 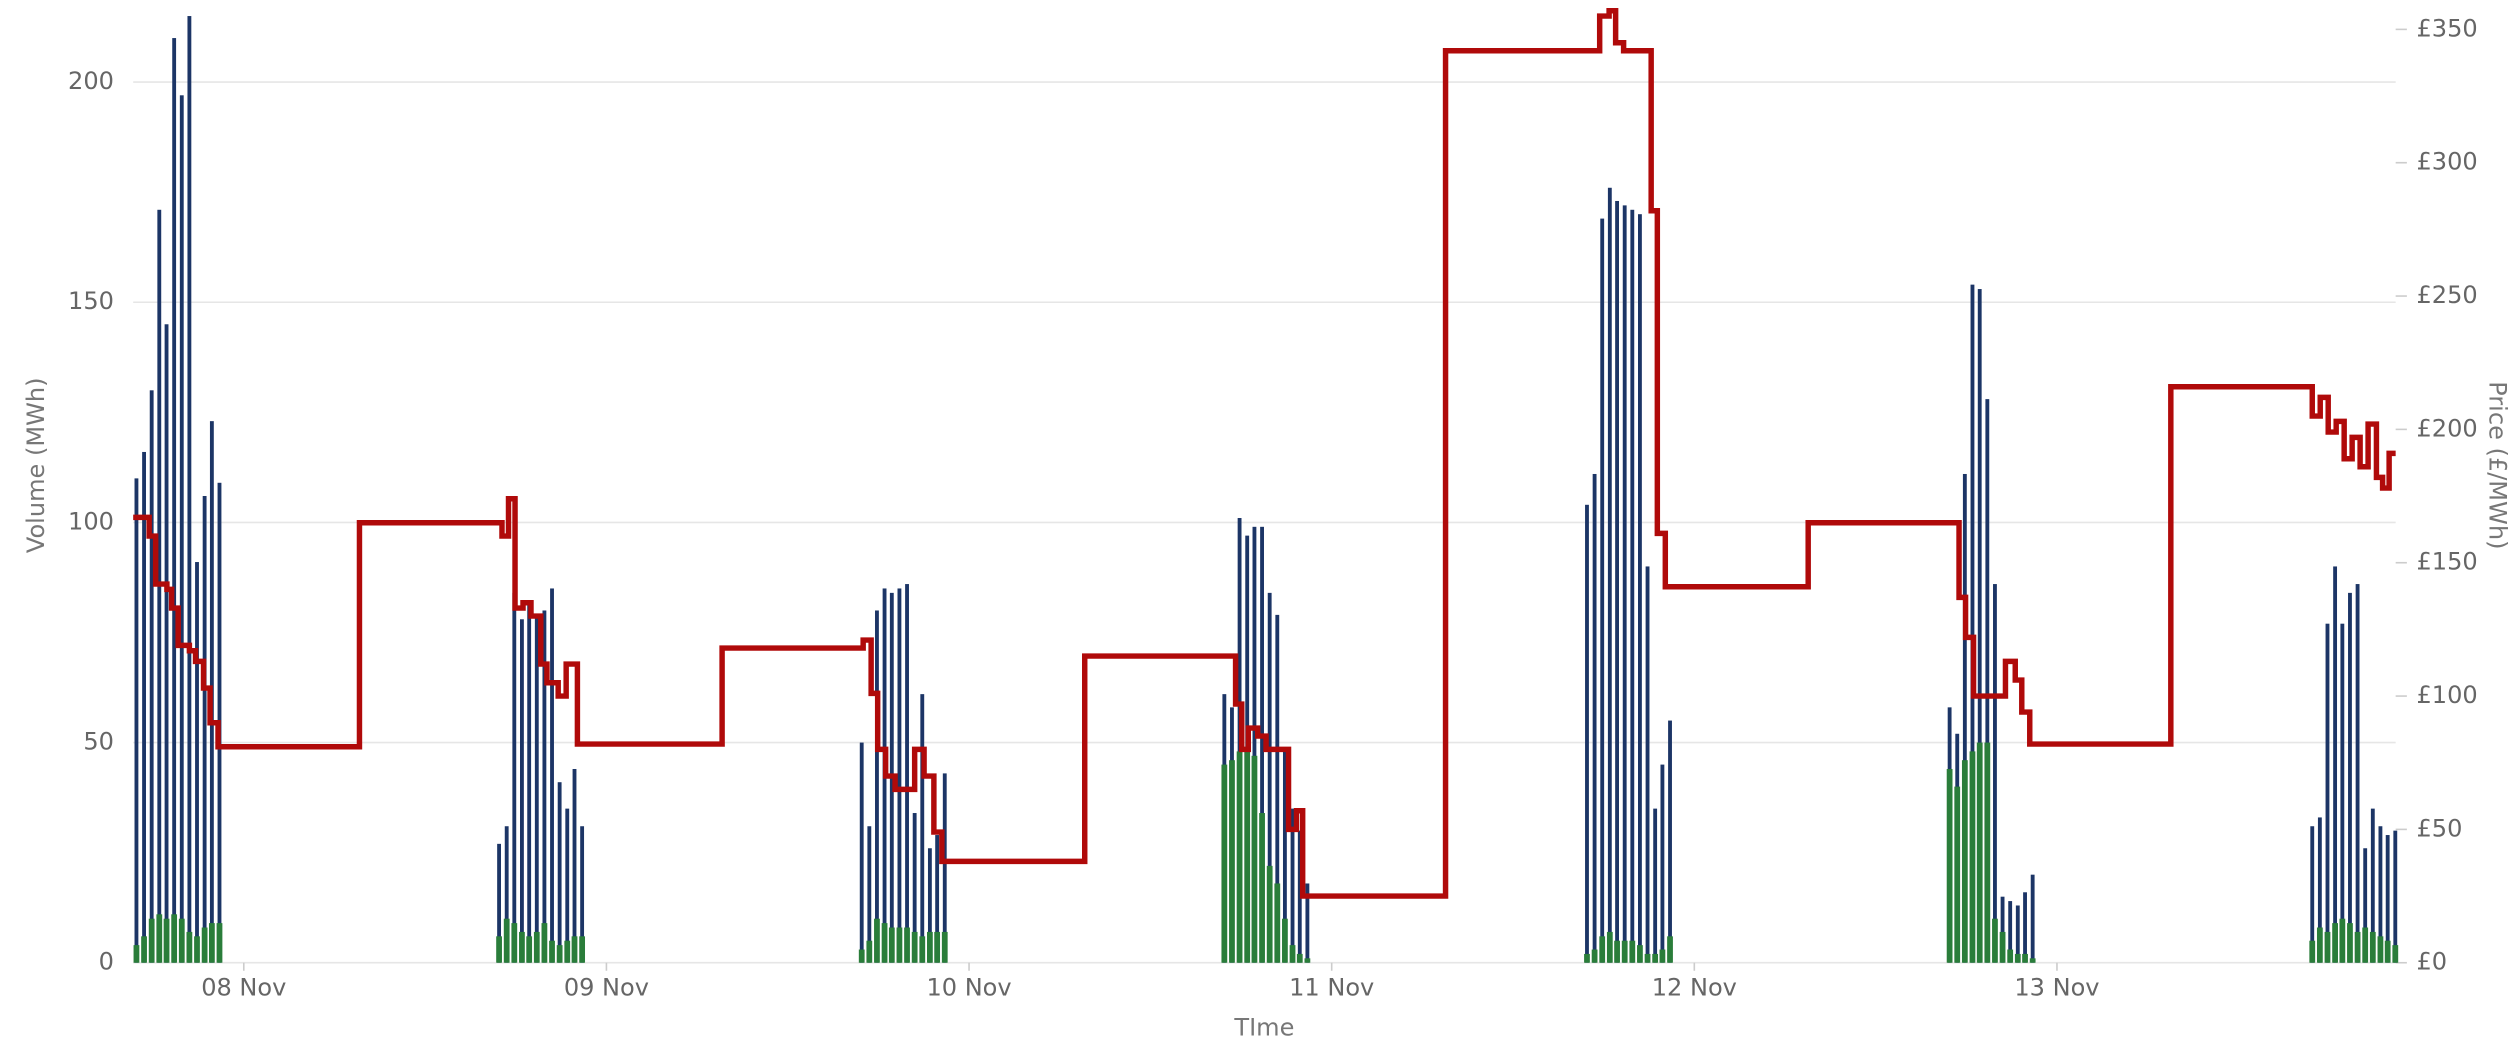 What do you see at coordinates (91, 81) in the screenshot?
I see `y-tick-label: 200` at bounding box center [91, 81].